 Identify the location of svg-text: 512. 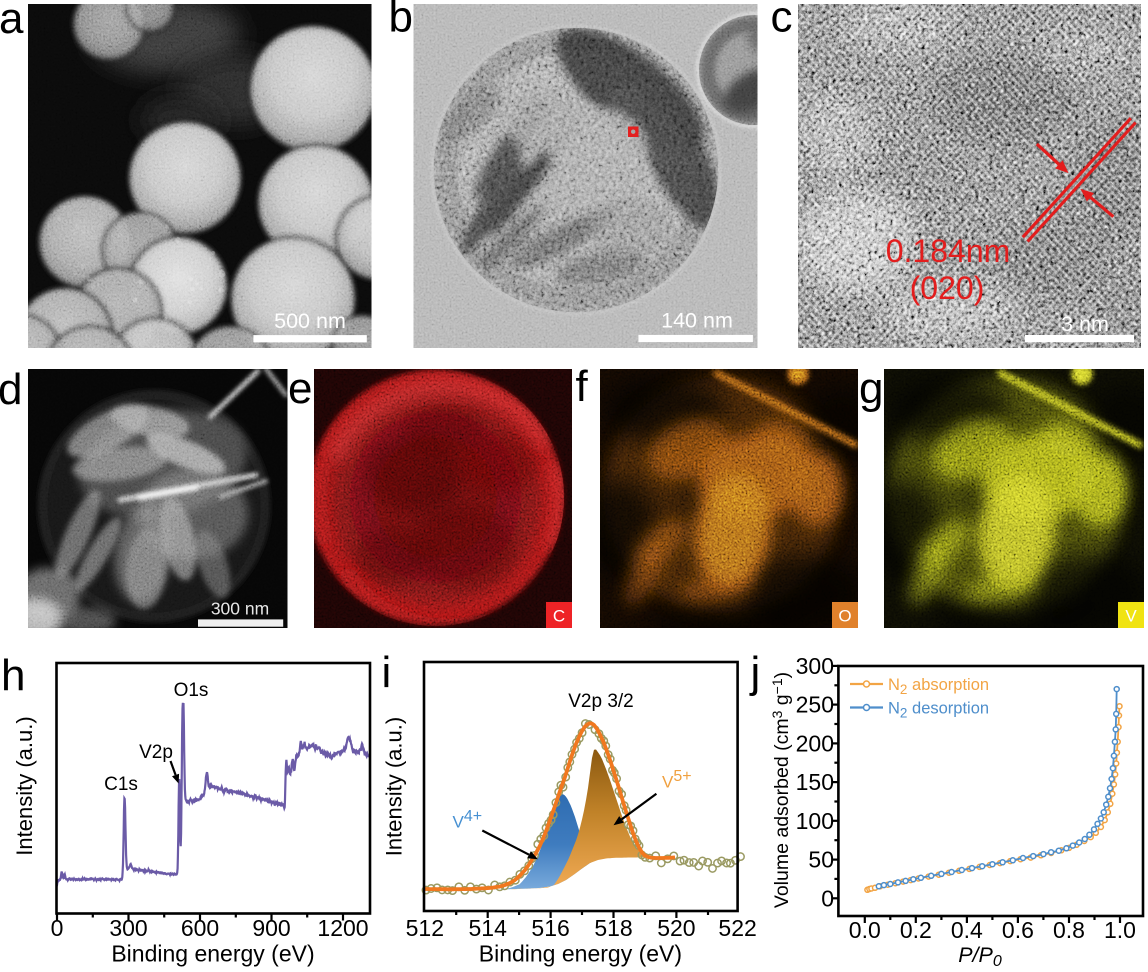
(425, 928).